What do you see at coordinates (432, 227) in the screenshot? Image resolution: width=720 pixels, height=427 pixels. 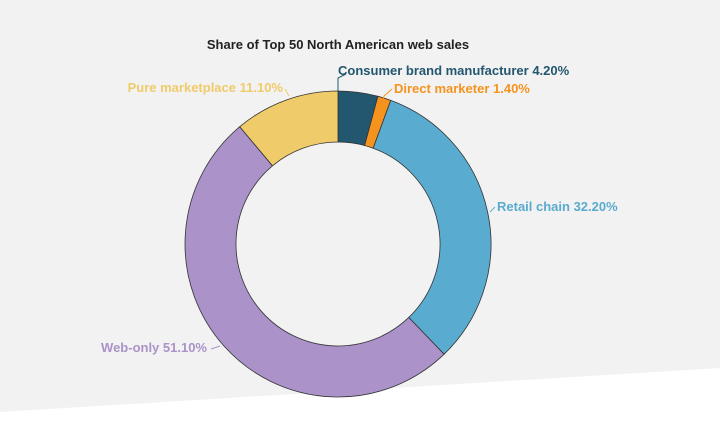 I see `slice-retail-chain` at bounding box center [432, 227].